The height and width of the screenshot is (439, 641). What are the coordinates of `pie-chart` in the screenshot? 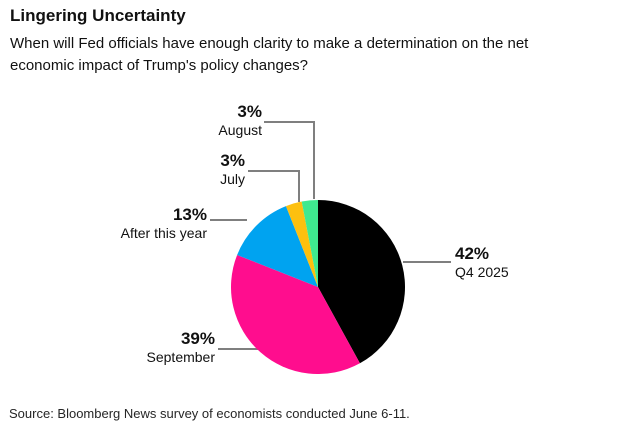 It's located at (317, 287).